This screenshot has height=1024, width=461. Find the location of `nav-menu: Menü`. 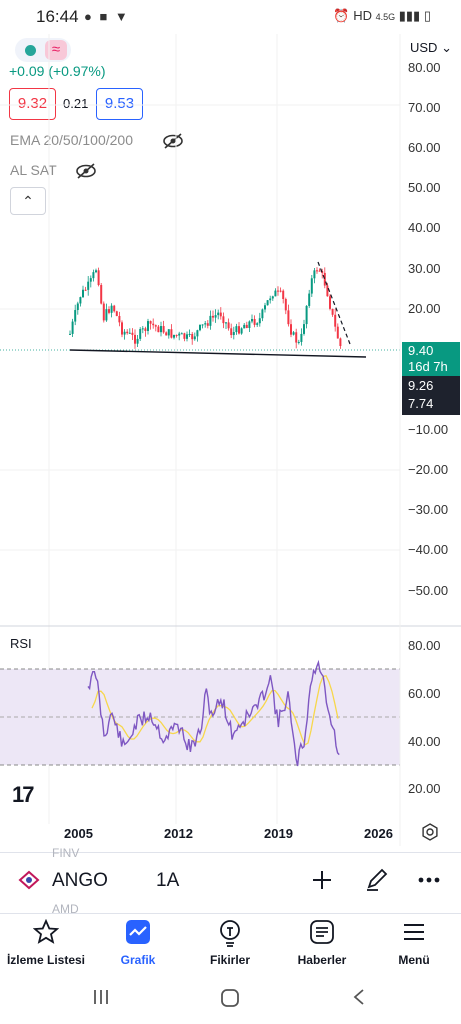

nav-menu: Menü is located at coordinates (414, 940).